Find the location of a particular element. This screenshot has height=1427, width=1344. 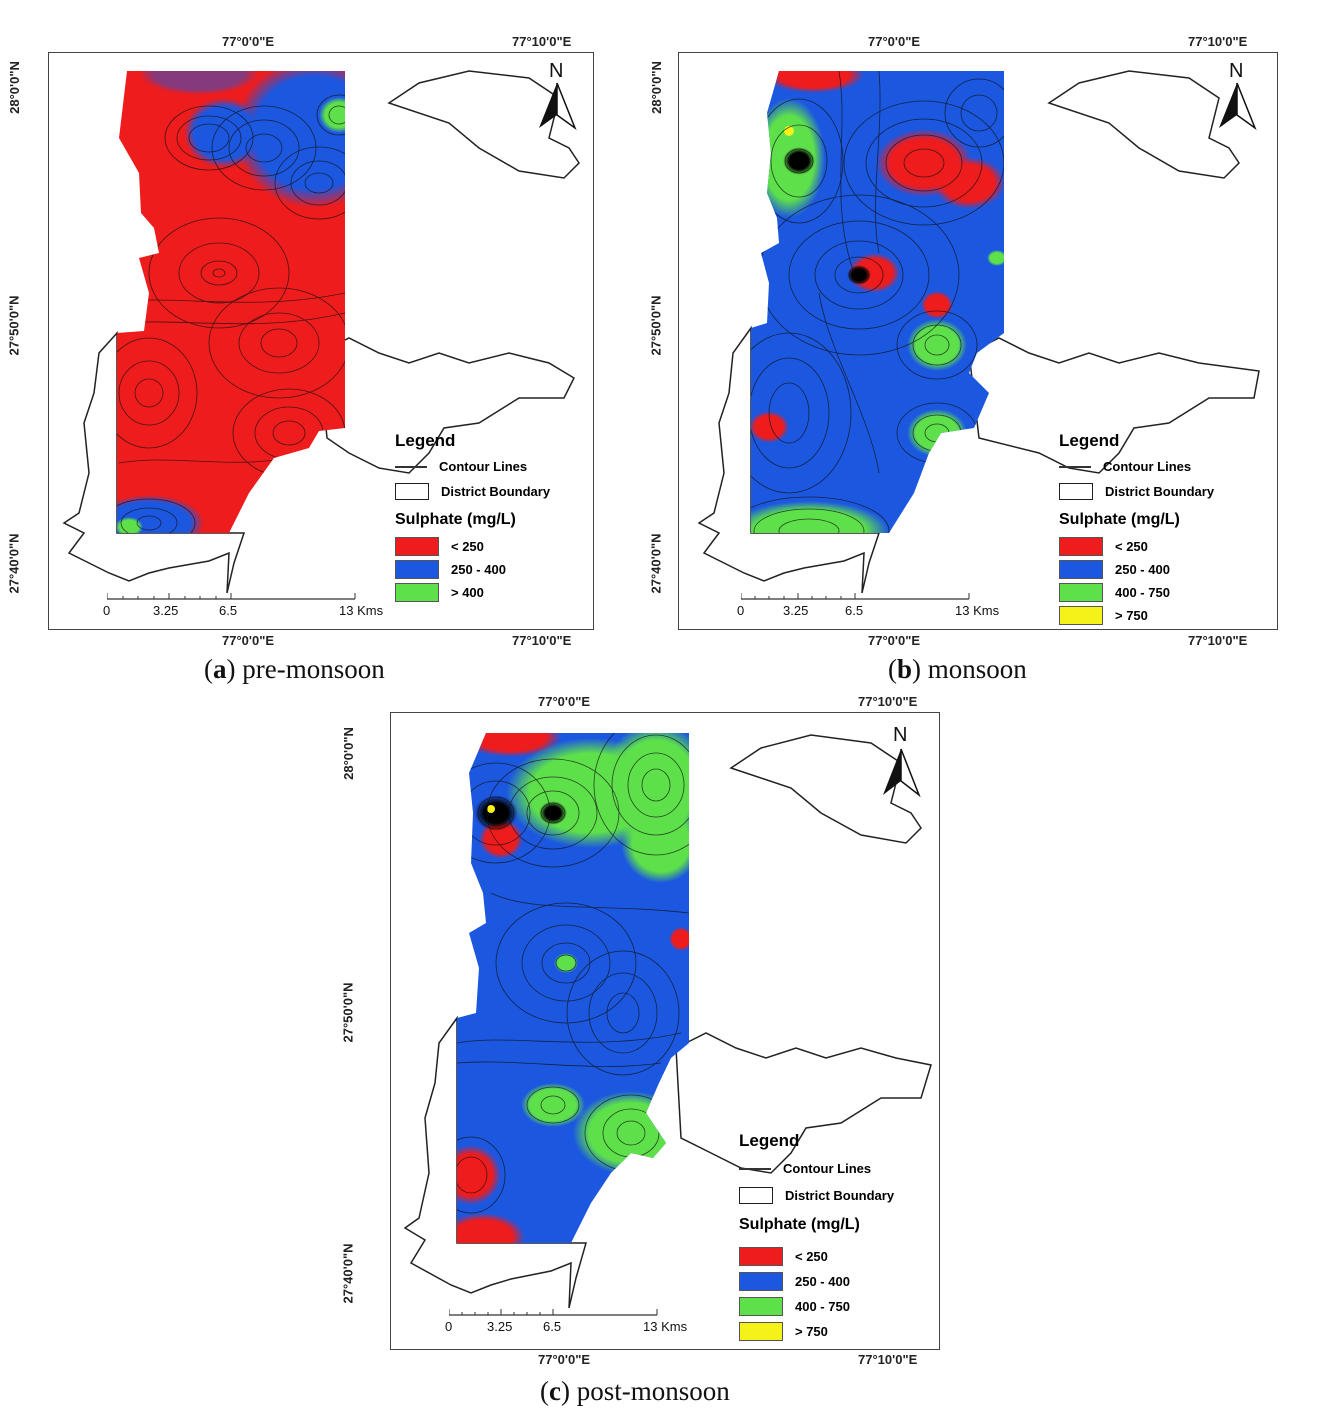

map-canvas-a: N is located at coordinates (321, 327).